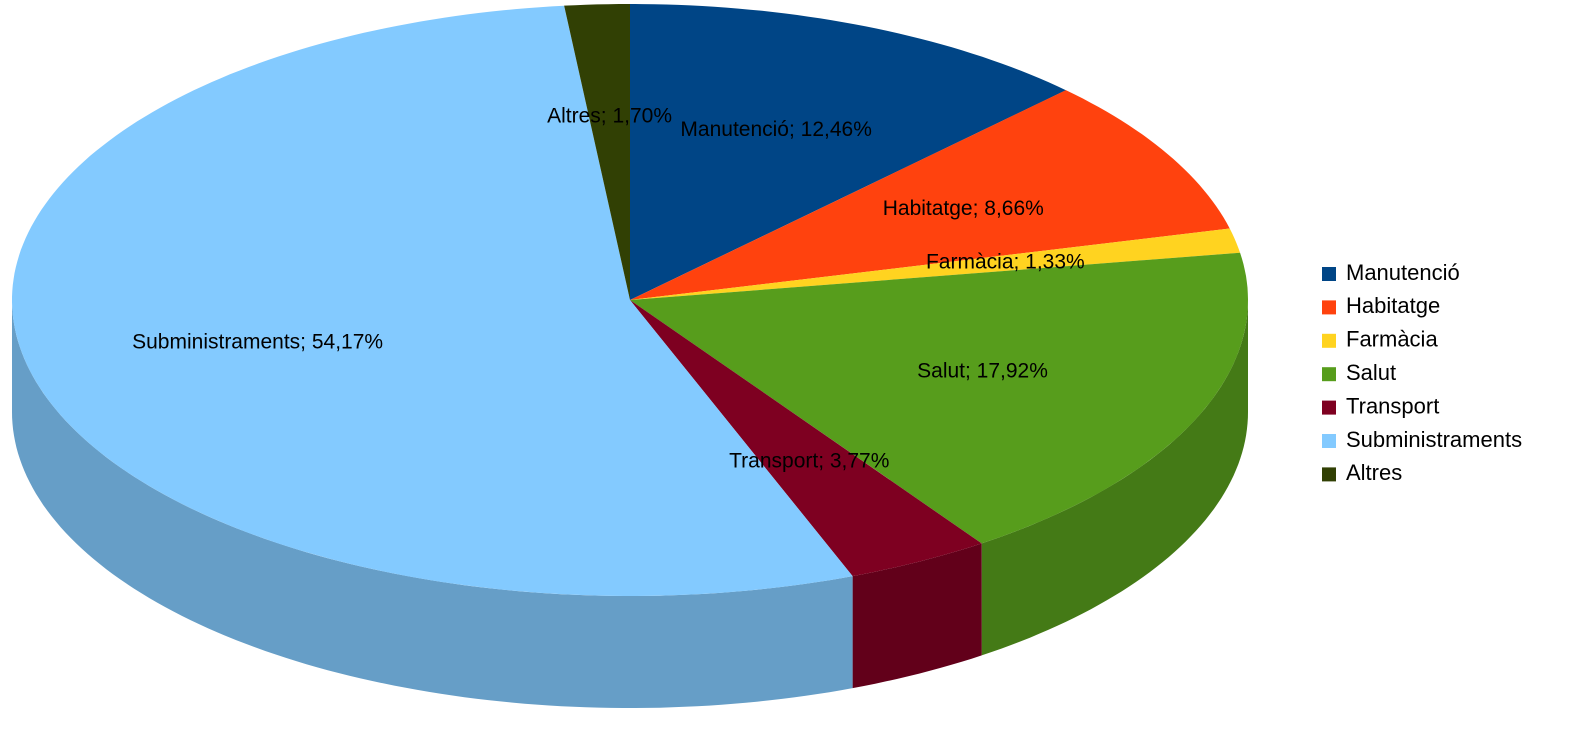 The width and height of the screenshot is (1596, 751). I want to click on legend-label: Transport, so click(1392, 405).